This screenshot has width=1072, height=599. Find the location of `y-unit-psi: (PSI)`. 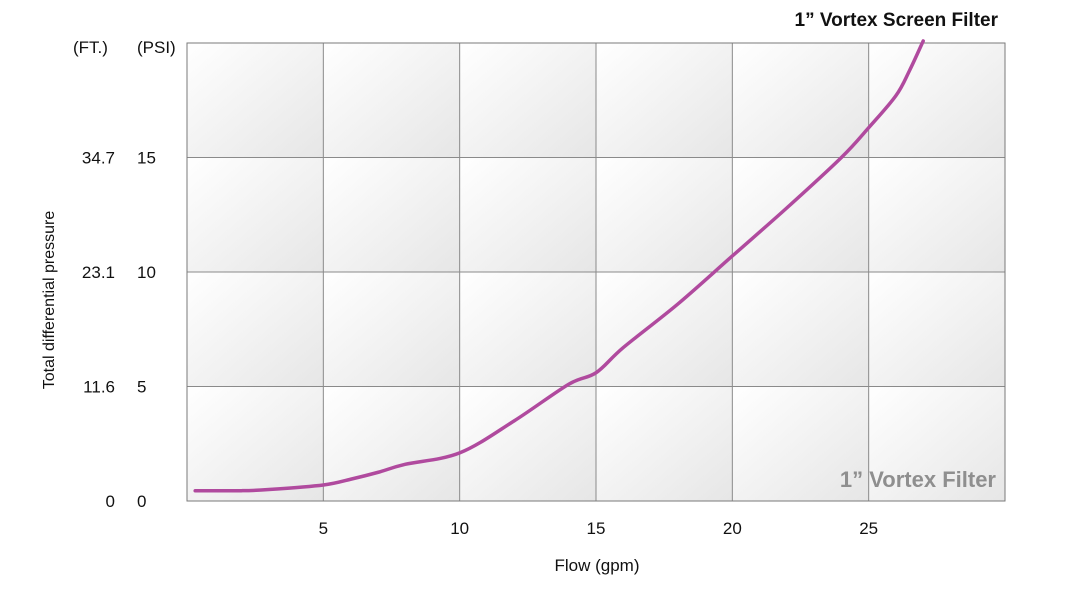

y-unit-psi: (PSI) is located at coordinates (156, 47).